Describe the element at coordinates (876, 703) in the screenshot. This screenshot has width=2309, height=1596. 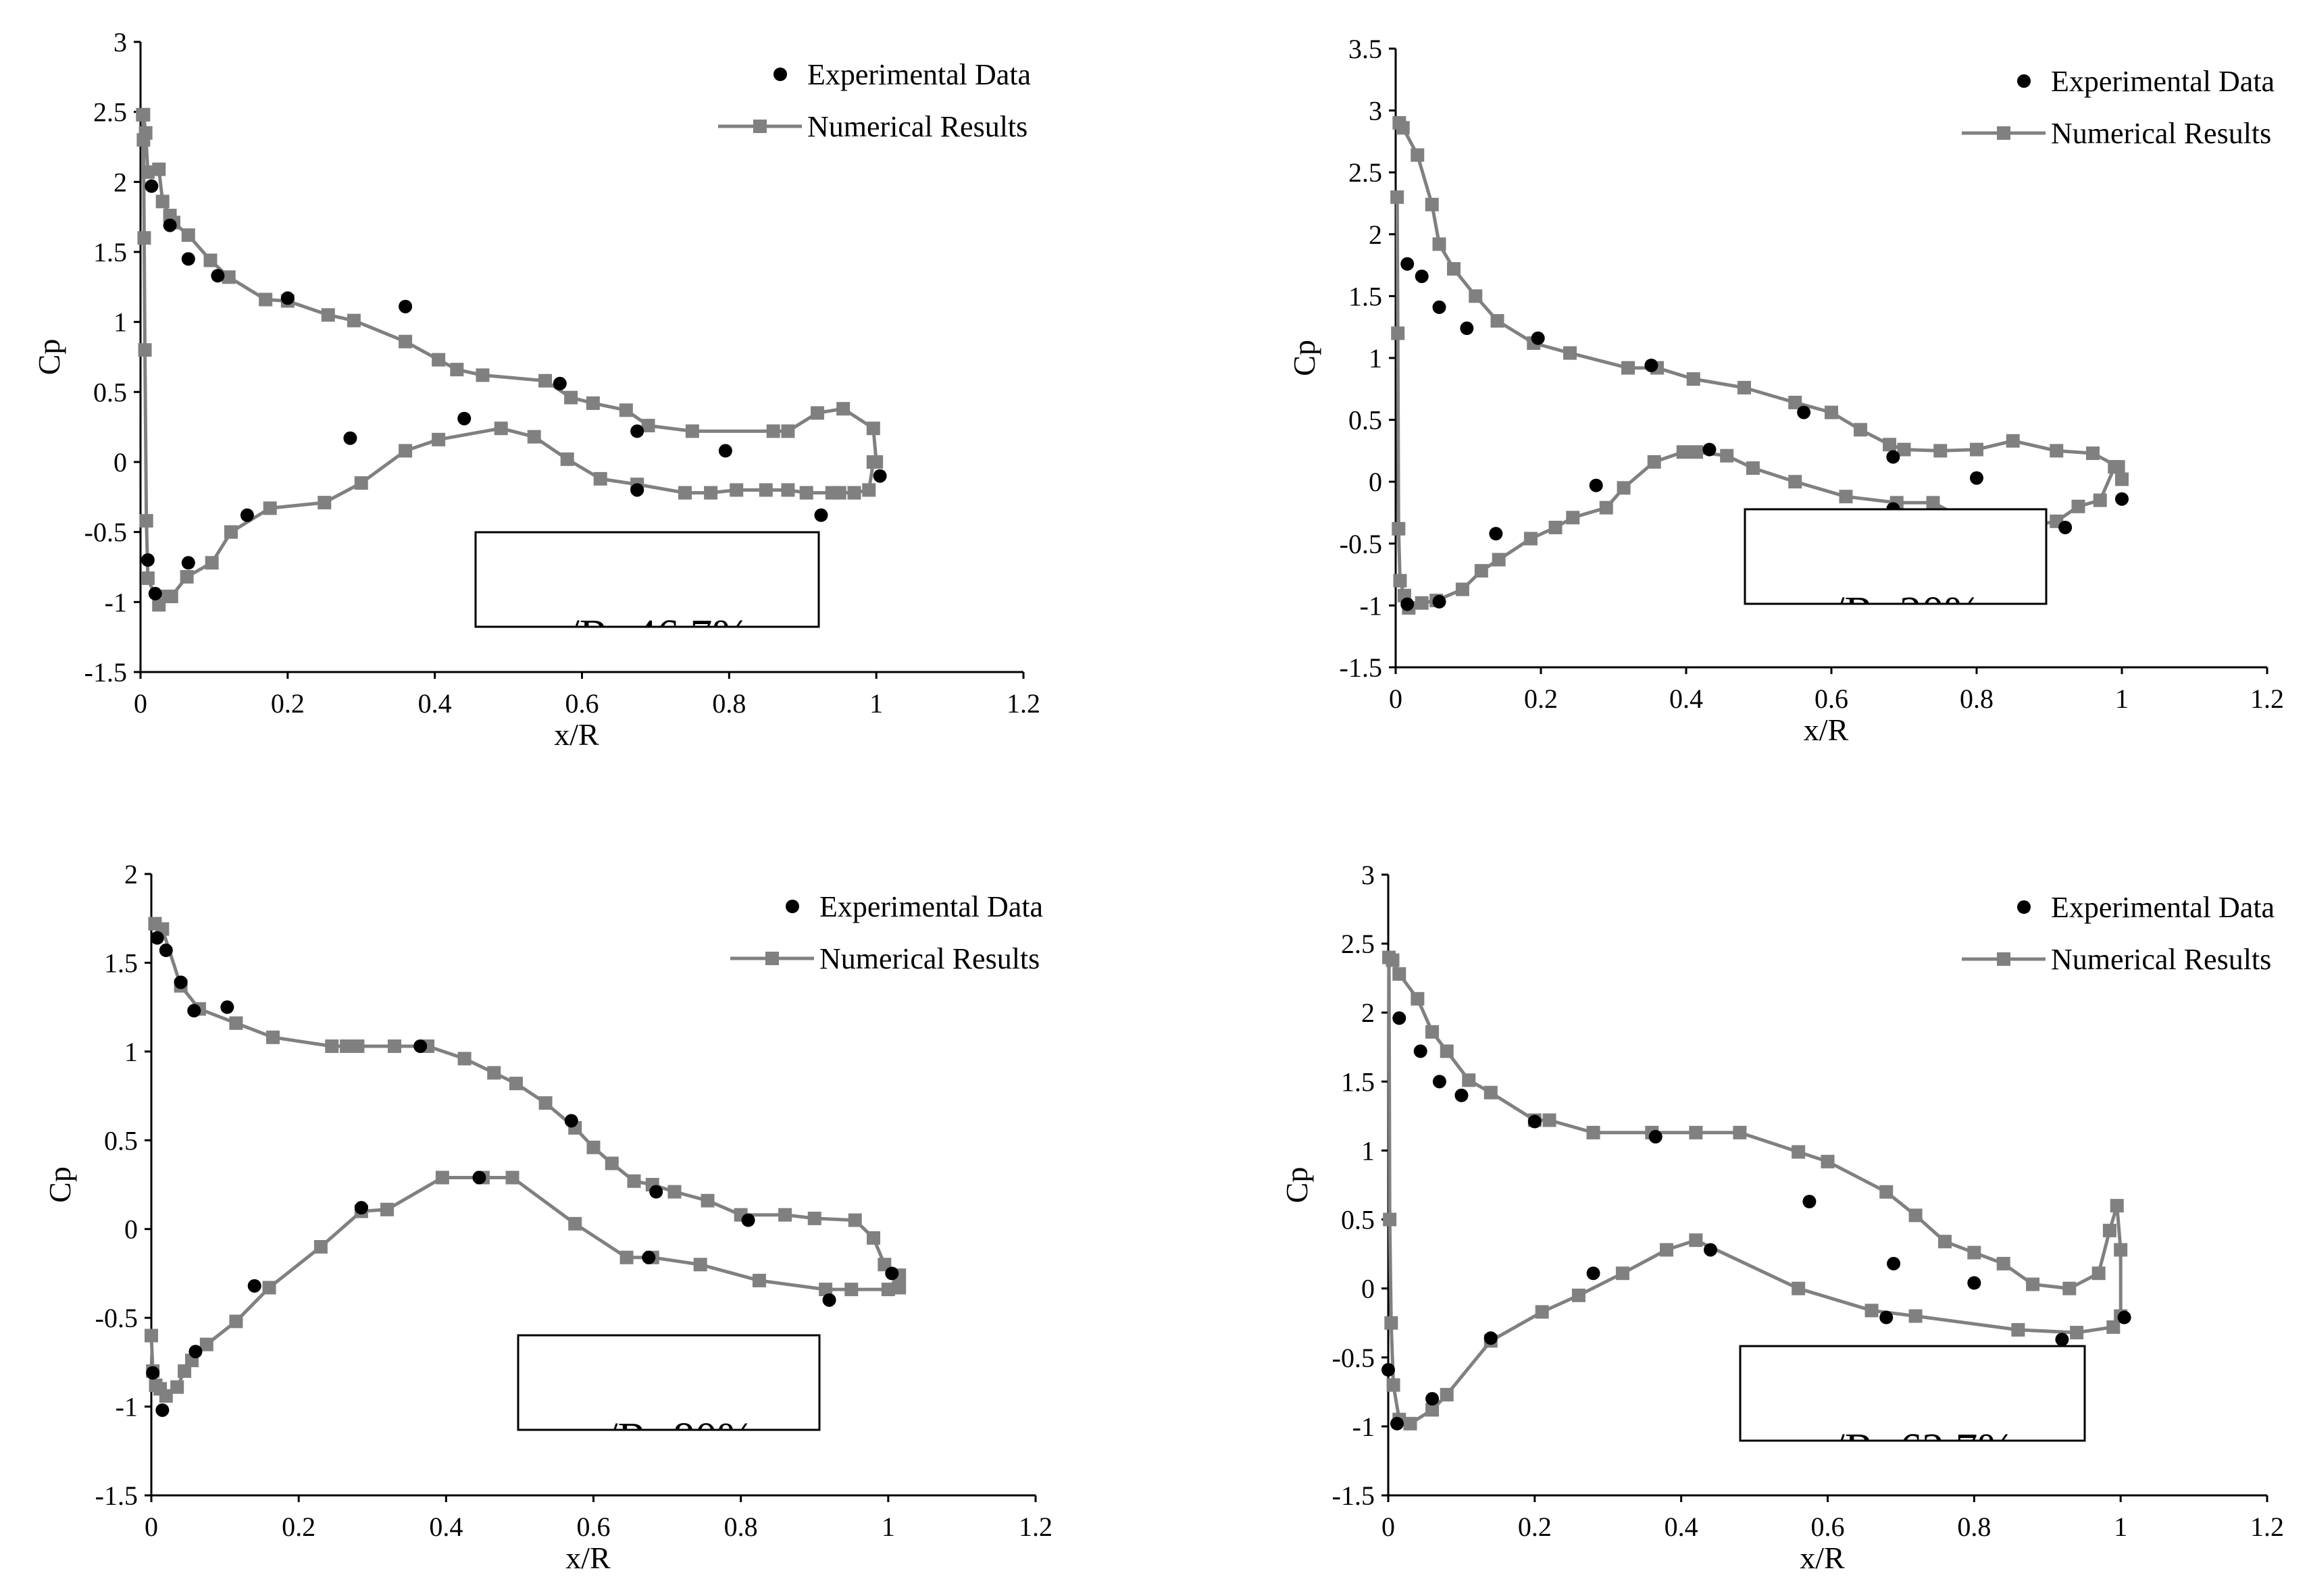
I see `x-tick-label: 1` at that location.